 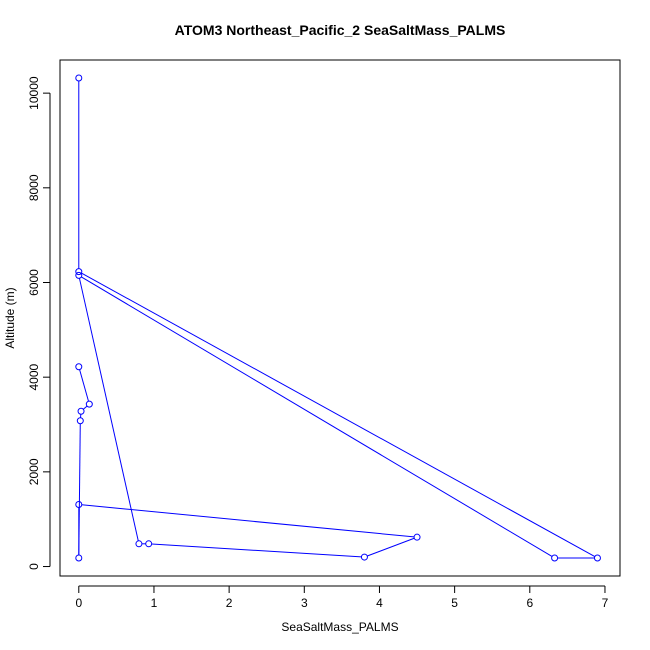 What do you see at coordinates (34, 471) in the screenshot?
I see `y-tick-label: 2000` at bounding box center [34, 471].